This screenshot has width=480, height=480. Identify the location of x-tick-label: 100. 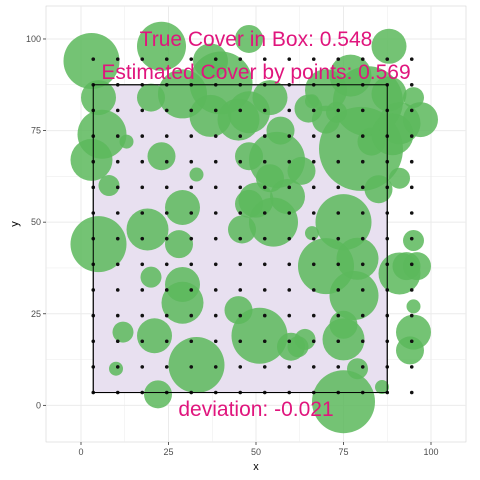
(430, 452).